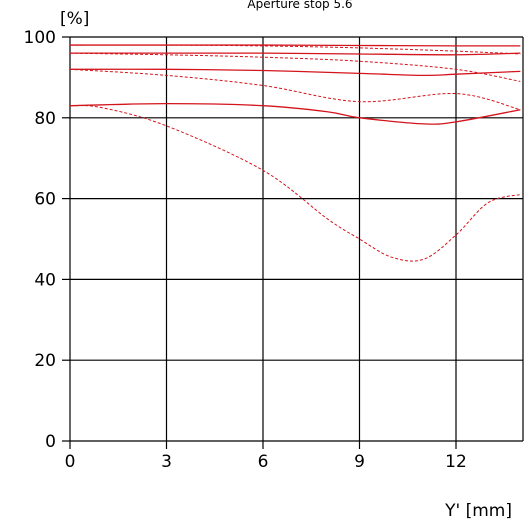 This screenshot has height=532, width=529. What do you see at coordinates (359, 462) in the screenshot?
I see `x-tick-label-9: 9` at bounding box center [359, 462].